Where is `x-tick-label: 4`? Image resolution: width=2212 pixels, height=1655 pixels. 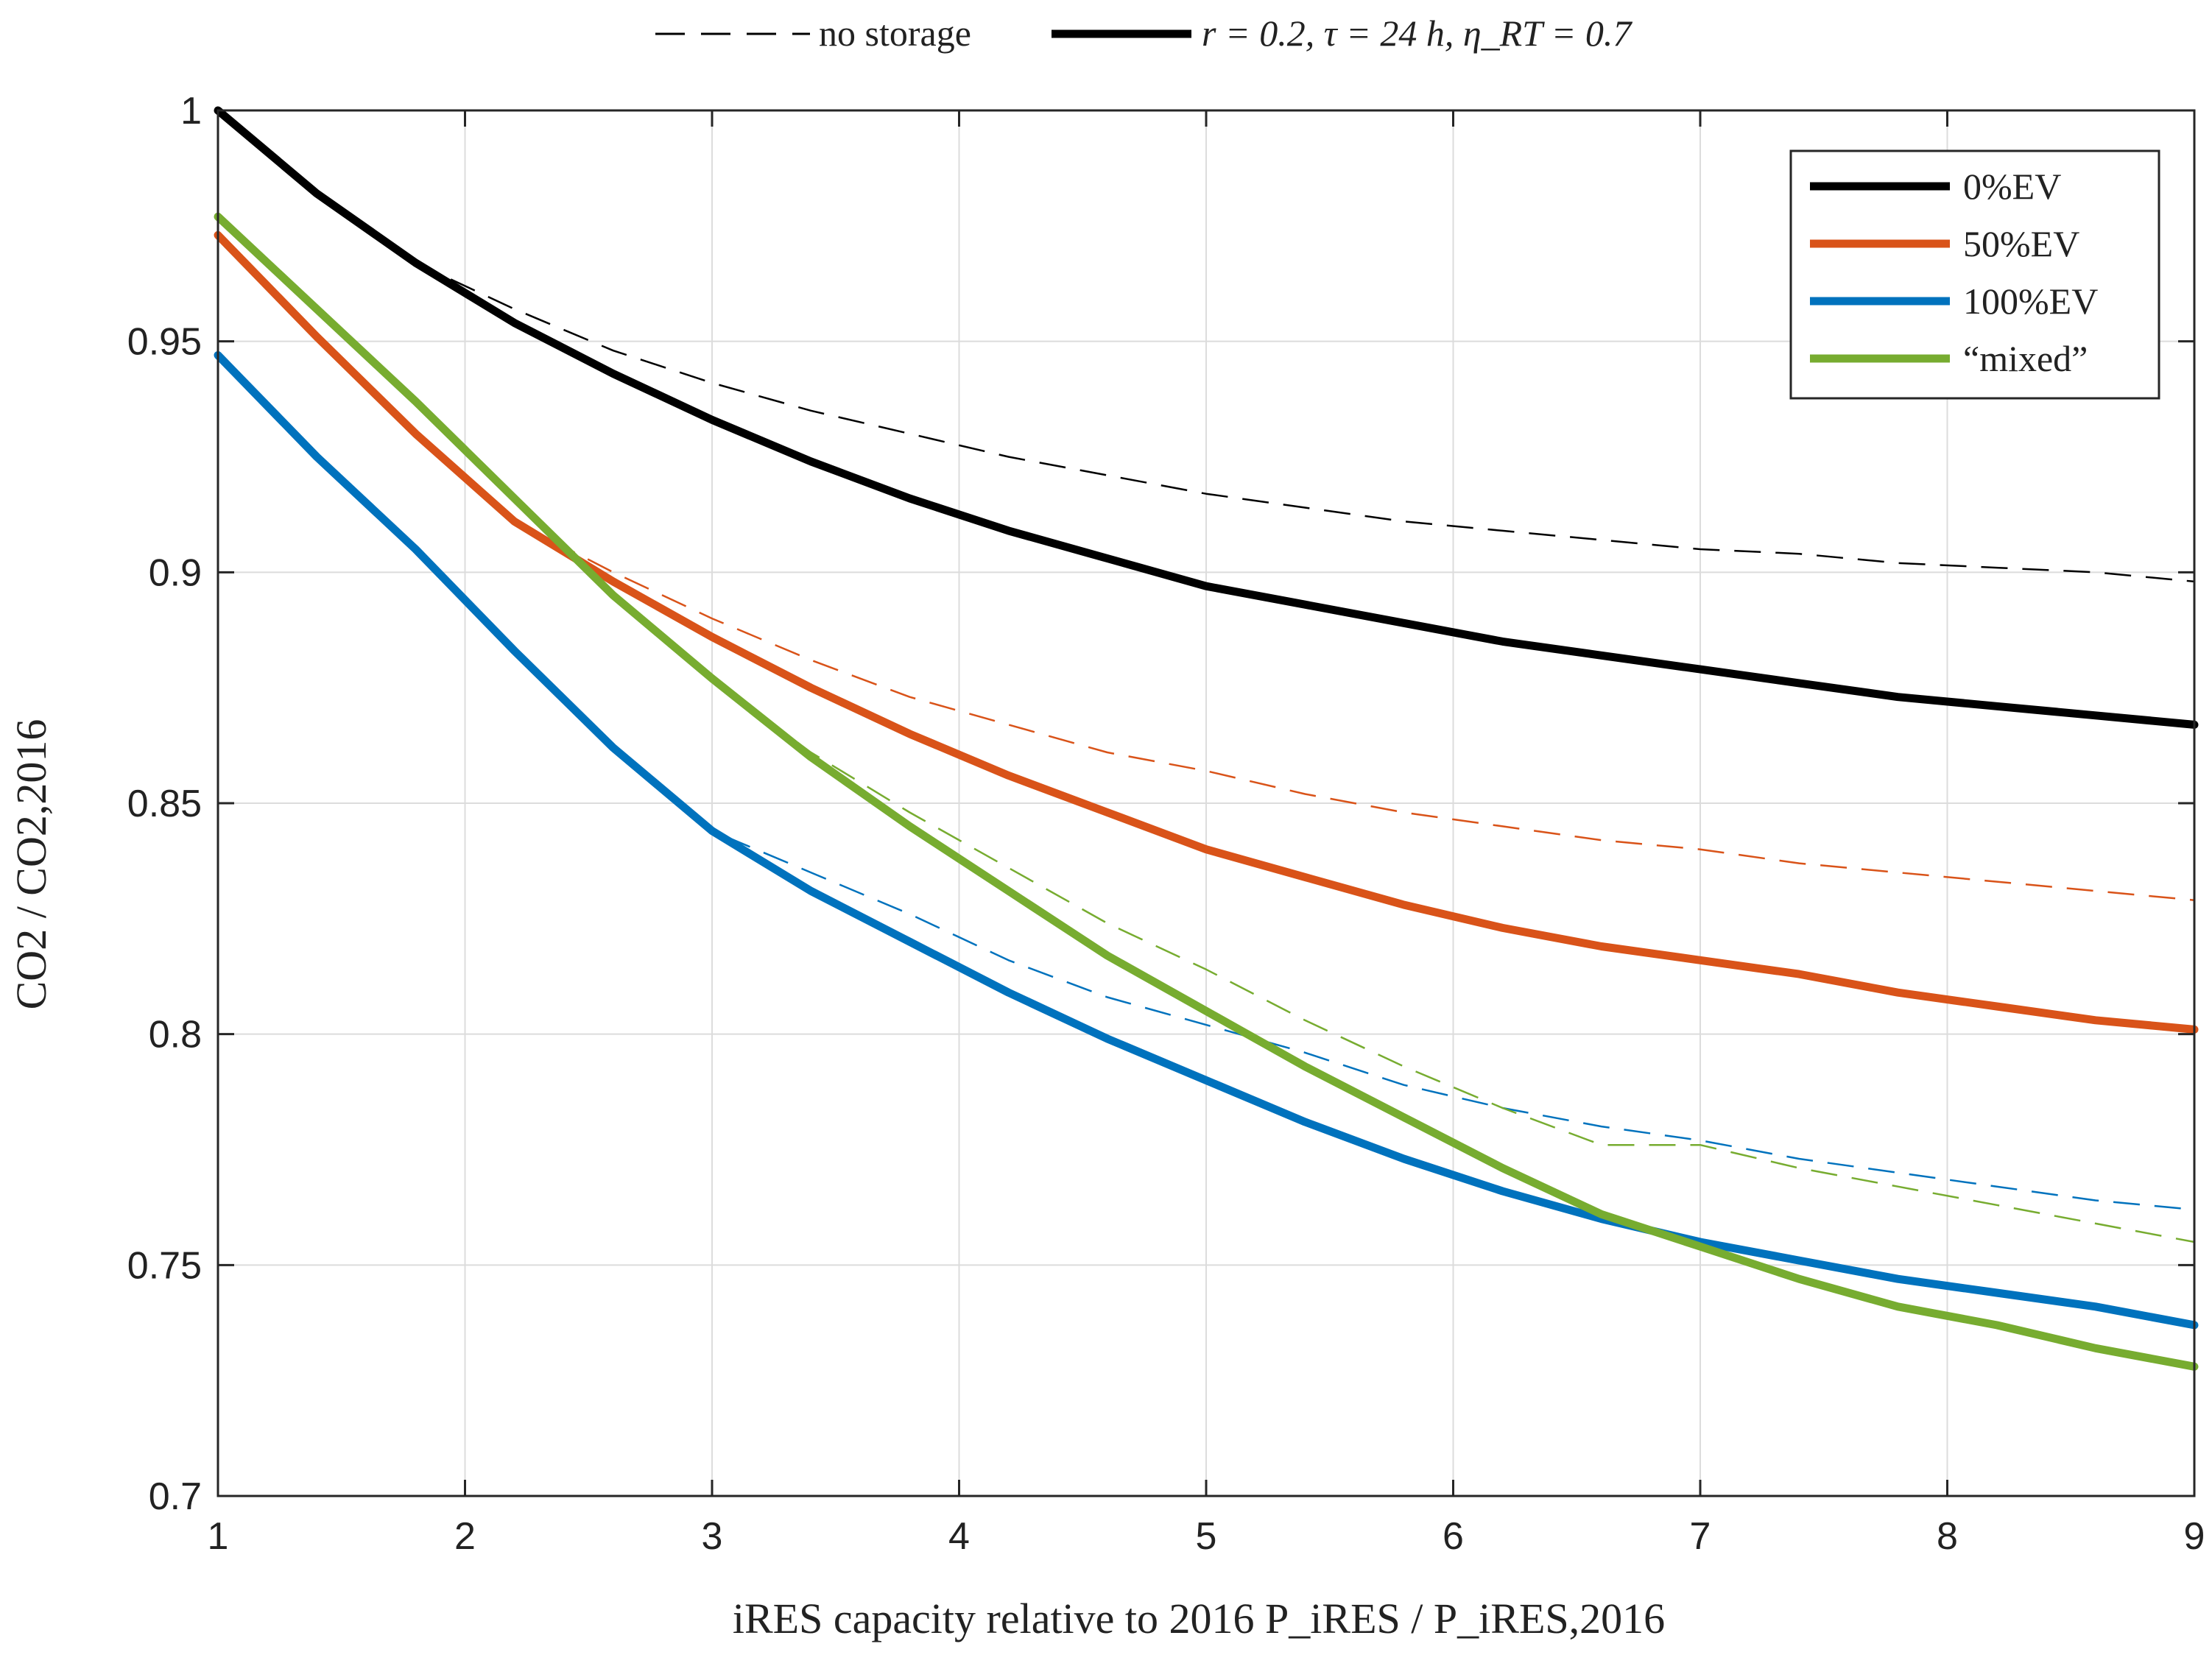 x-tick-label: 4 is located at coordinates (959, 1537).